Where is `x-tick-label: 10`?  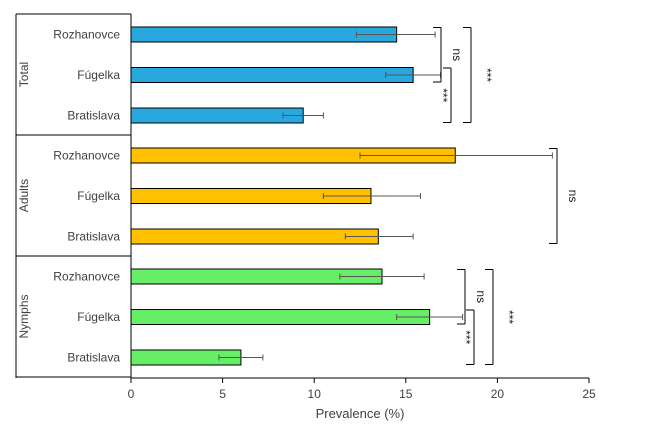 x-tick-label: 10 is located at coordinates (315, 394).